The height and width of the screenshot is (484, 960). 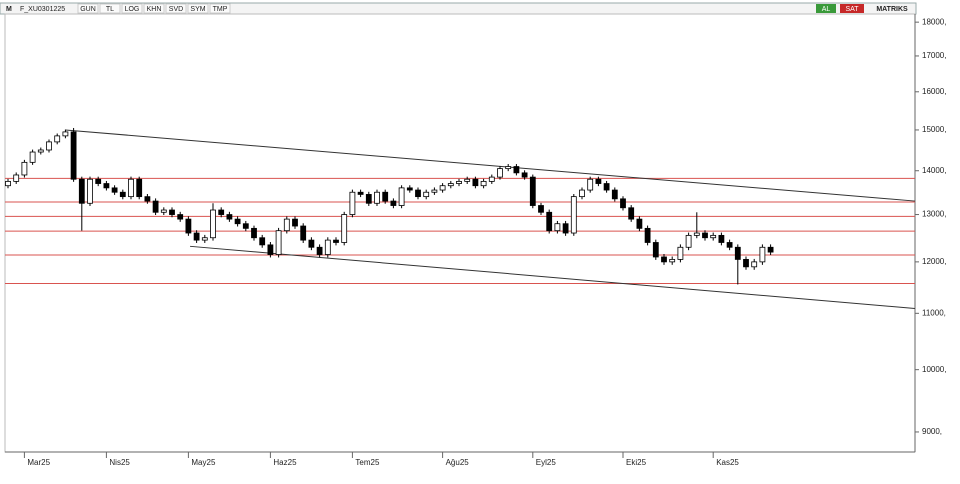 I want to click on toolbar-button-label: SYM, so click(x=197, y=9).